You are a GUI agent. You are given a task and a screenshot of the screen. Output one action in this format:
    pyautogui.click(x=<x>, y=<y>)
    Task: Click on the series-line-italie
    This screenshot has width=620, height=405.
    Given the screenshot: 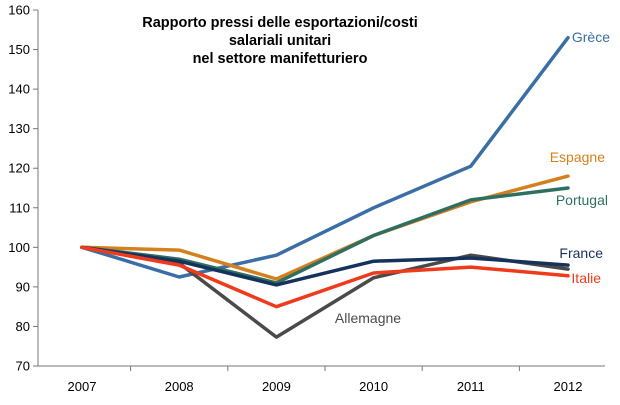 What is the action you would take?
    pyautogui.click(x=325, y=277)
    